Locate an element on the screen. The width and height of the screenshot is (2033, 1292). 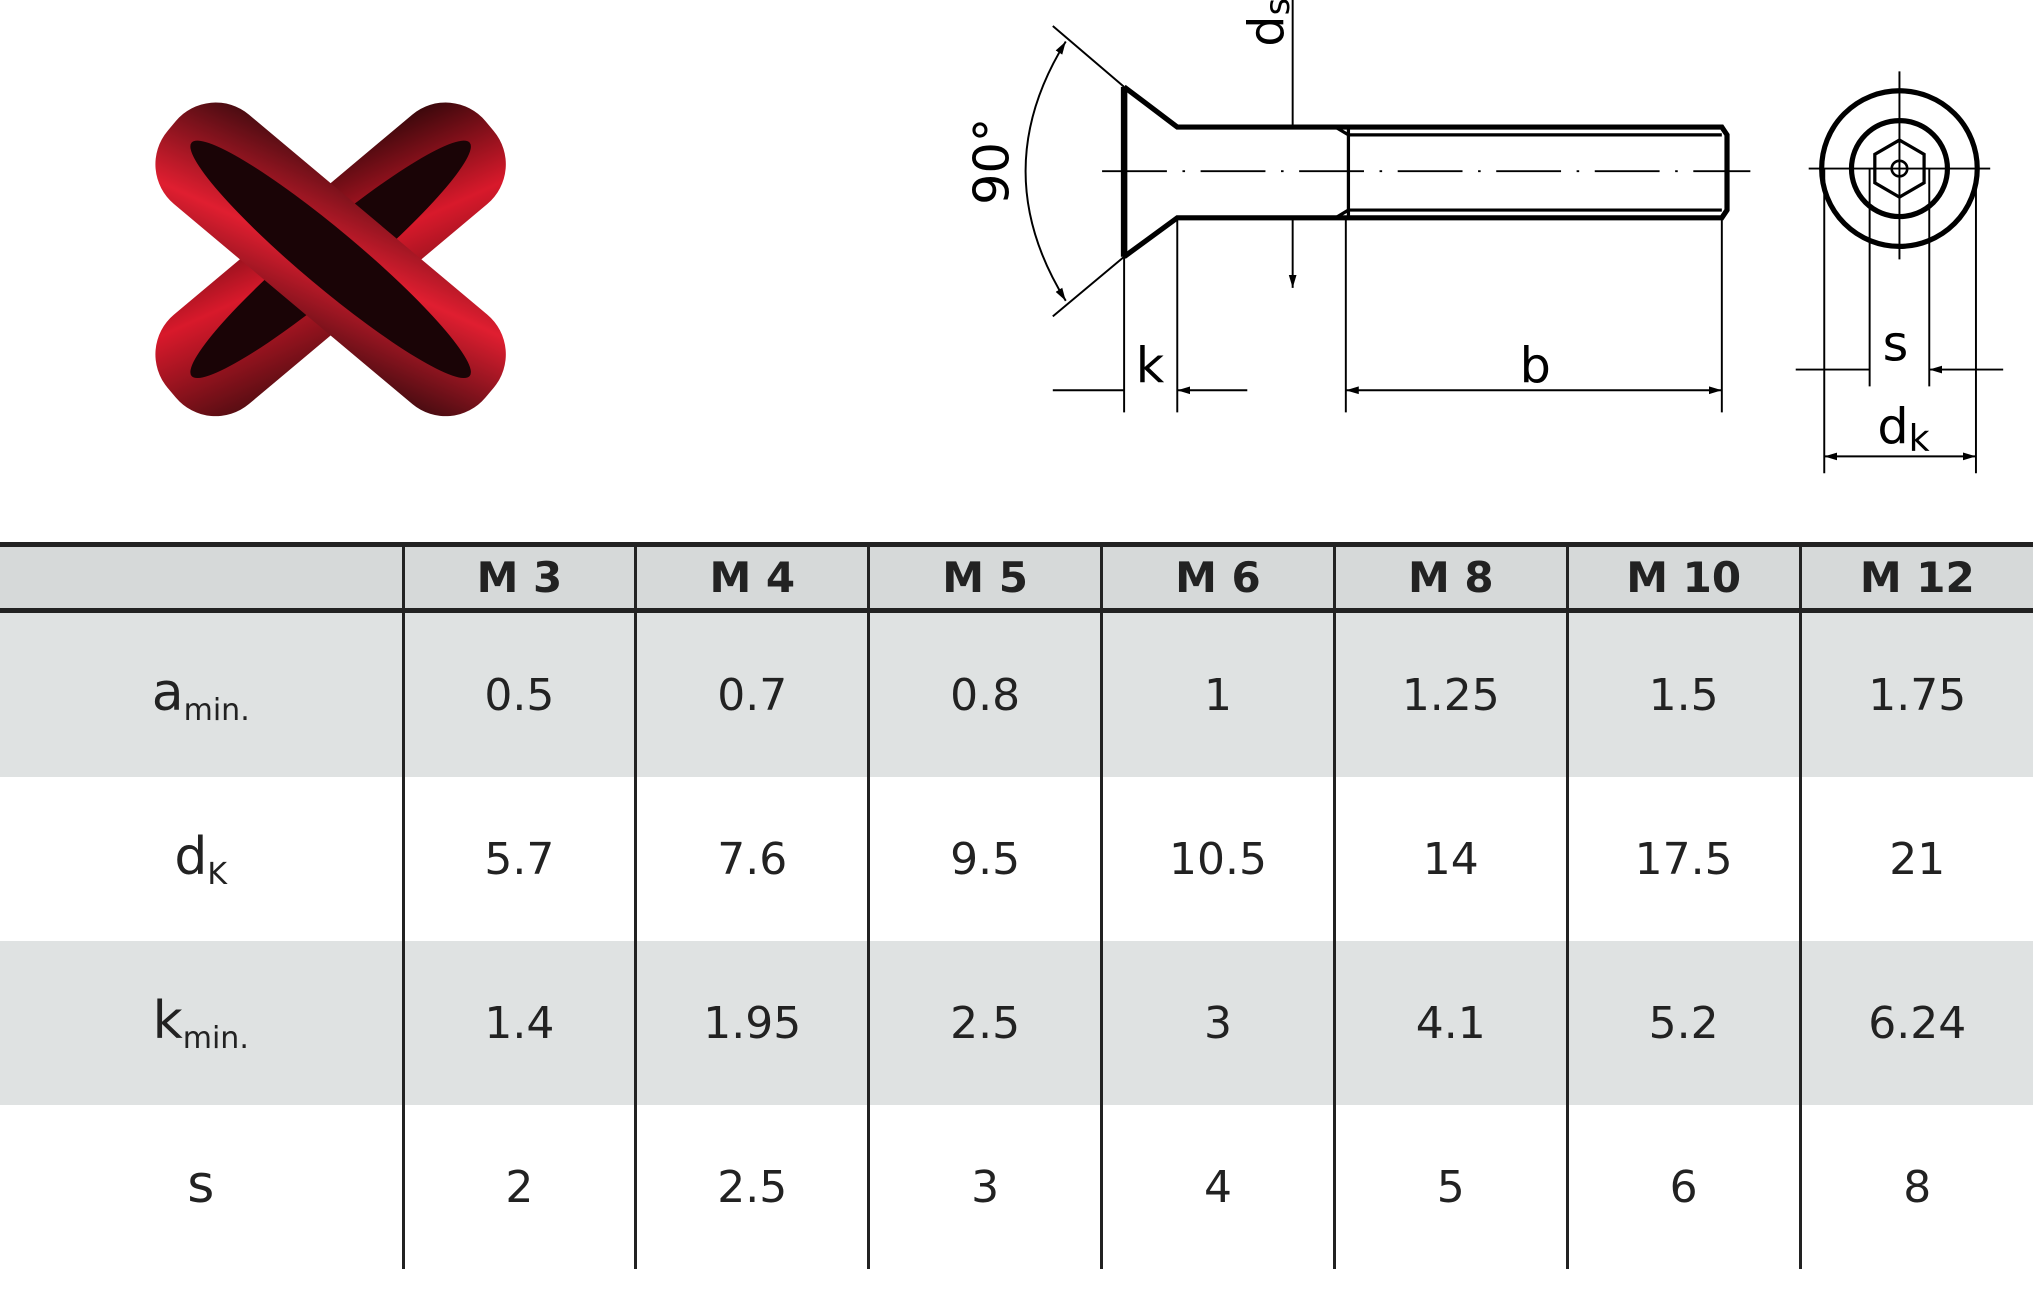
table-cell: 2 is located at coordinates (518, 1187).